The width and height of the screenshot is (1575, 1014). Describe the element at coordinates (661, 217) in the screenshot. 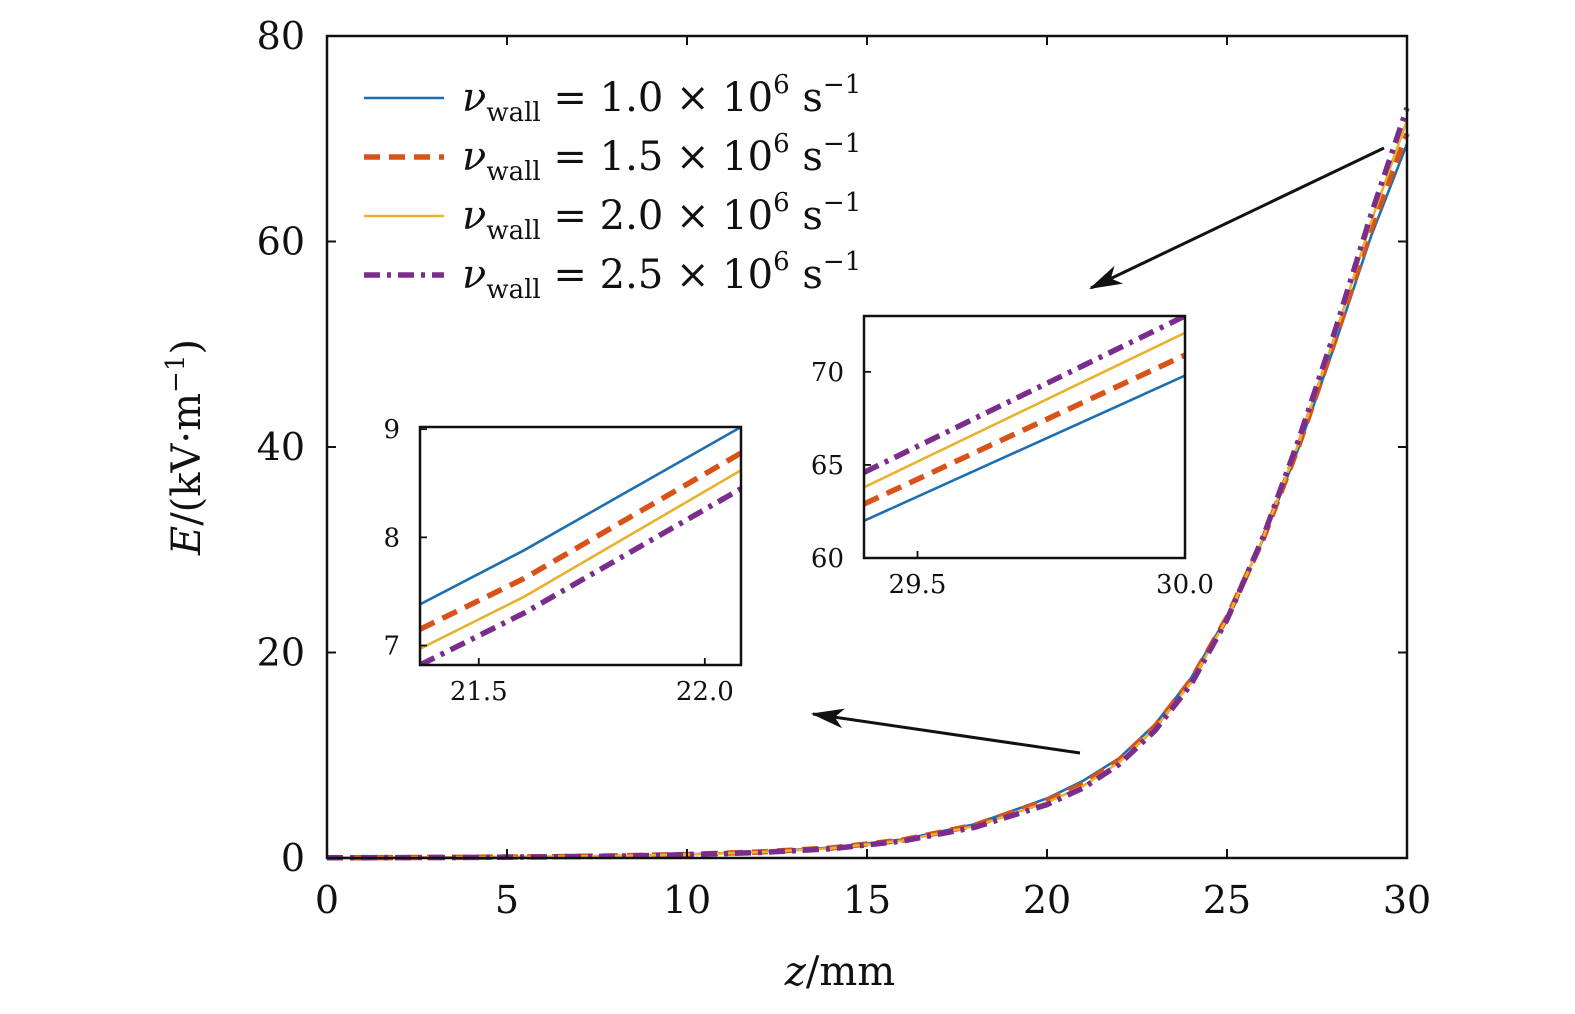

I see `legend-label-3: νwall = 2.0 × 106 s−1` at that location.